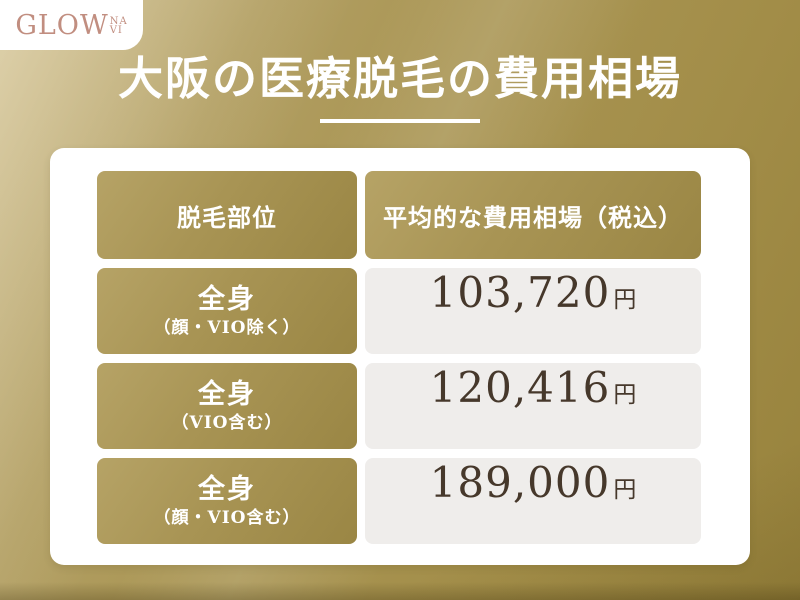  I want to click on brand-logo-card: GLOW NA VI, so click(71, 25).